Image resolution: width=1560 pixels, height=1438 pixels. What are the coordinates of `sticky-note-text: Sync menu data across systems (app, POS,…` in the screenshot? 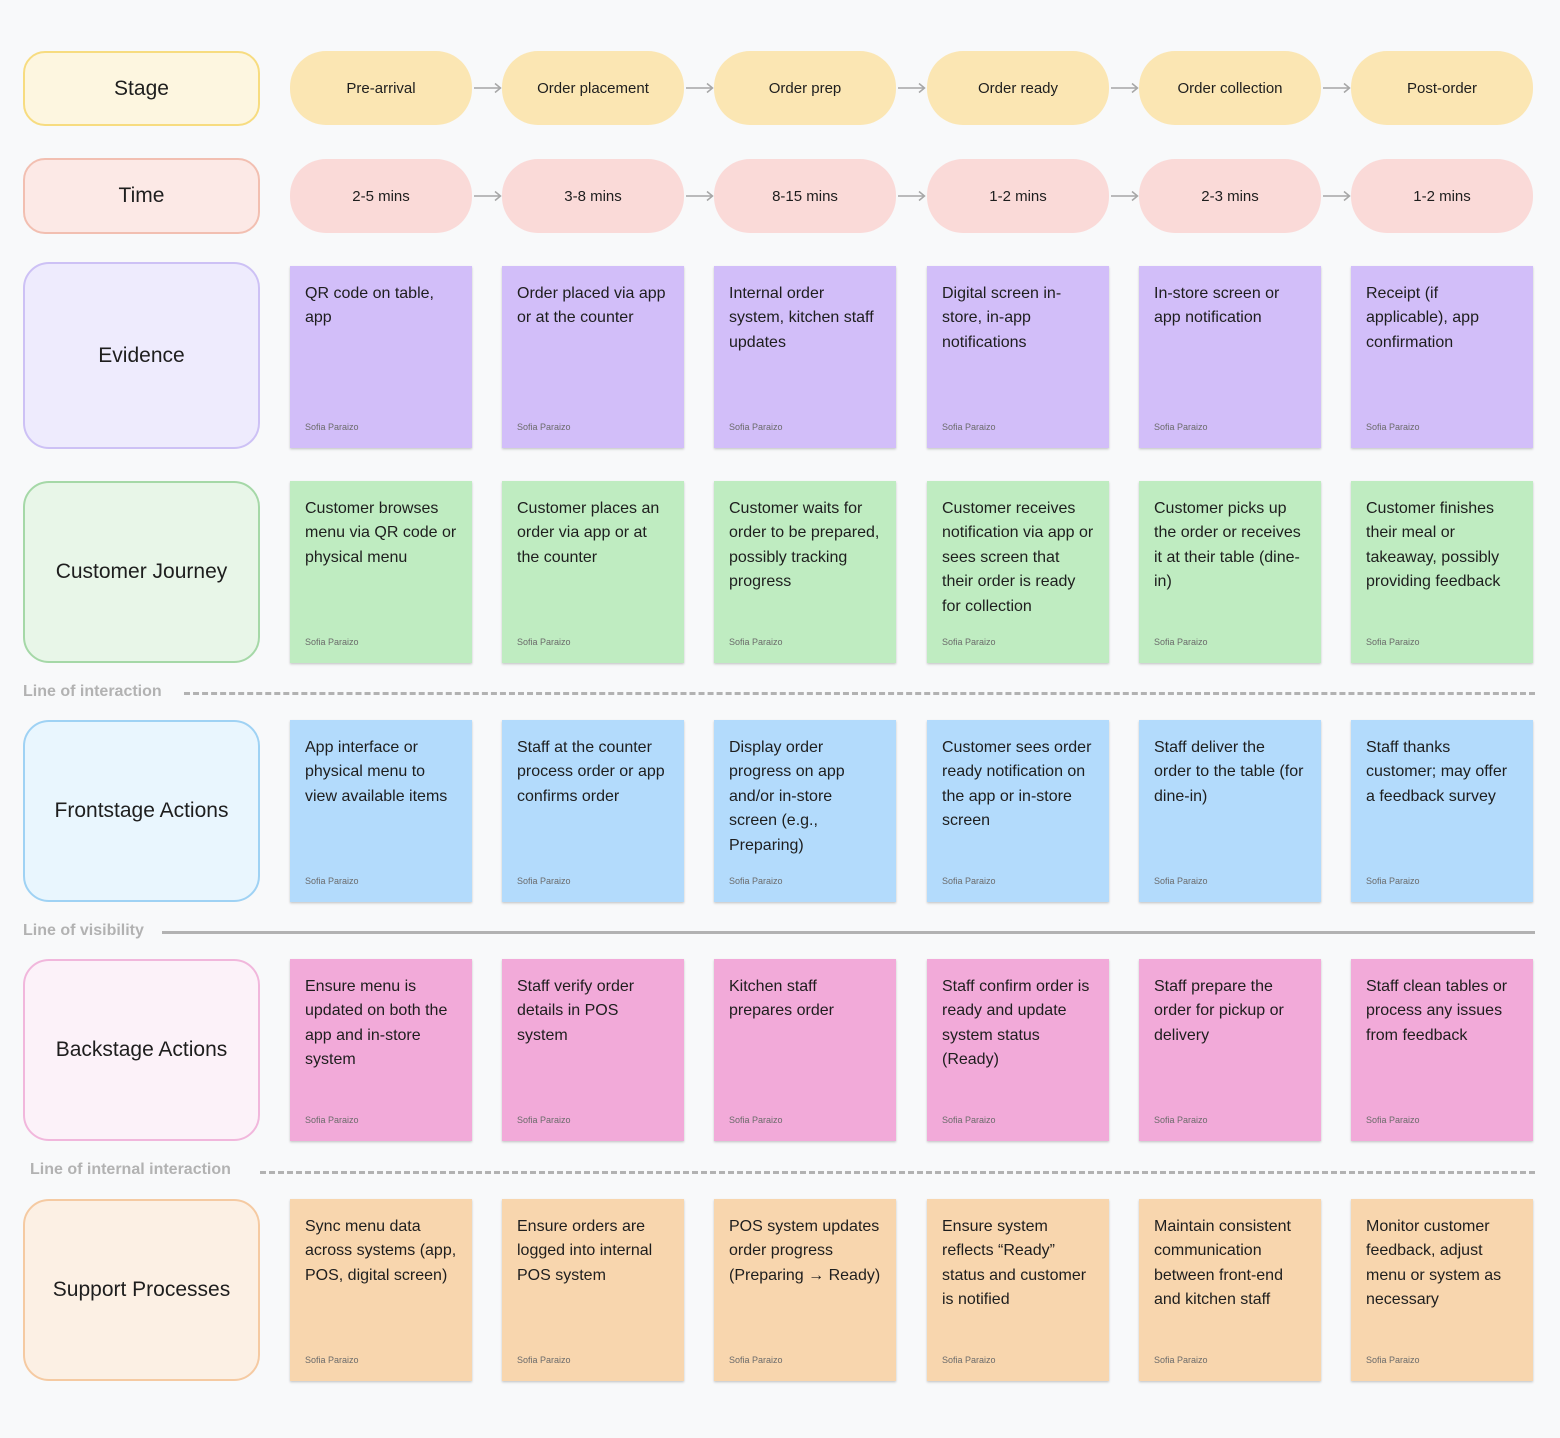 It's located at (381, 1251).